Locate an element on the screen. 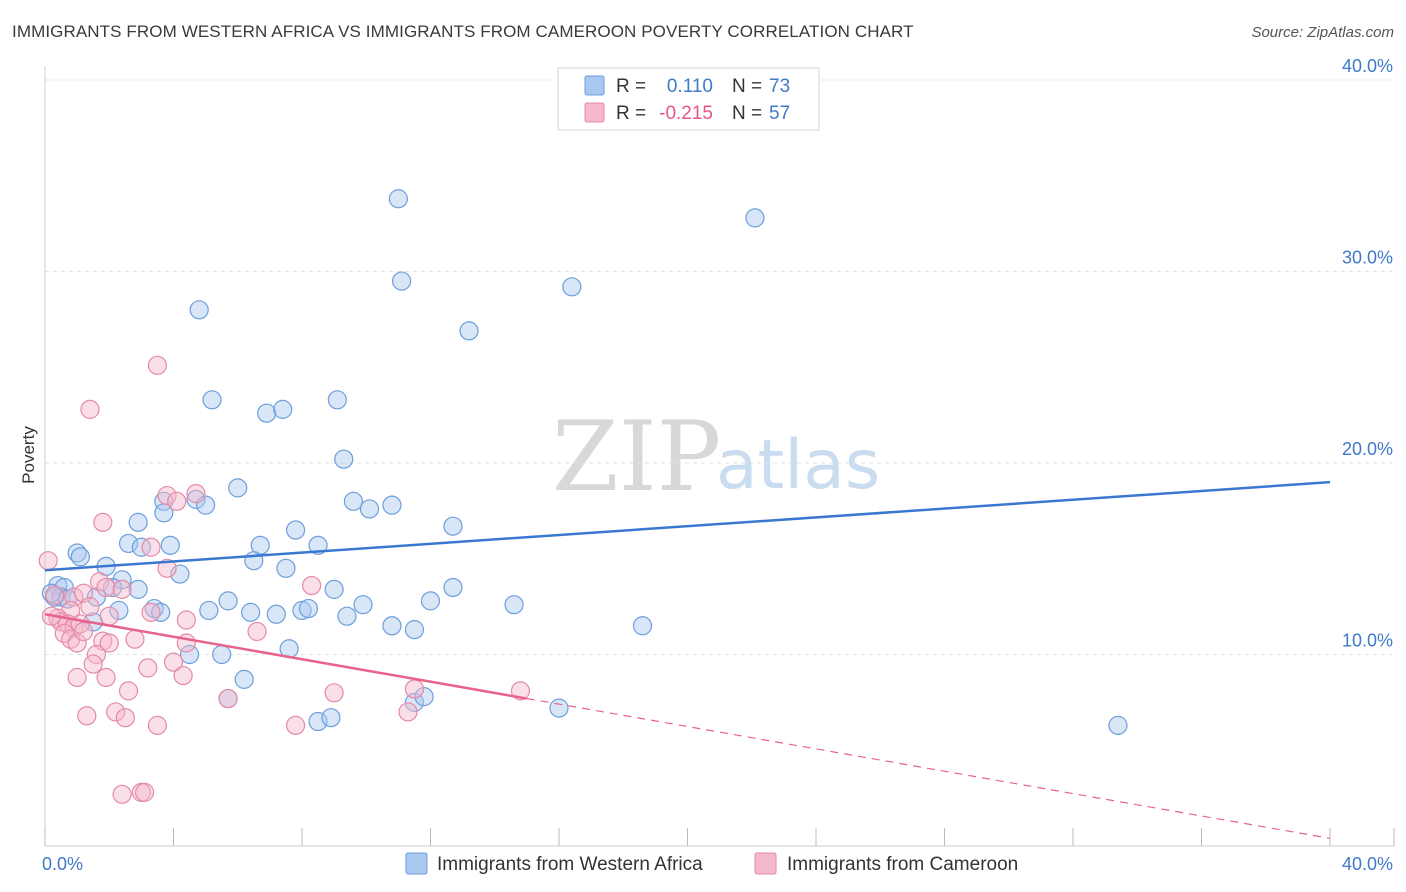 The height and width of the screenshot is (892, 1406). bottom-legend-swatch-blue is located at coordinates (416, 863).